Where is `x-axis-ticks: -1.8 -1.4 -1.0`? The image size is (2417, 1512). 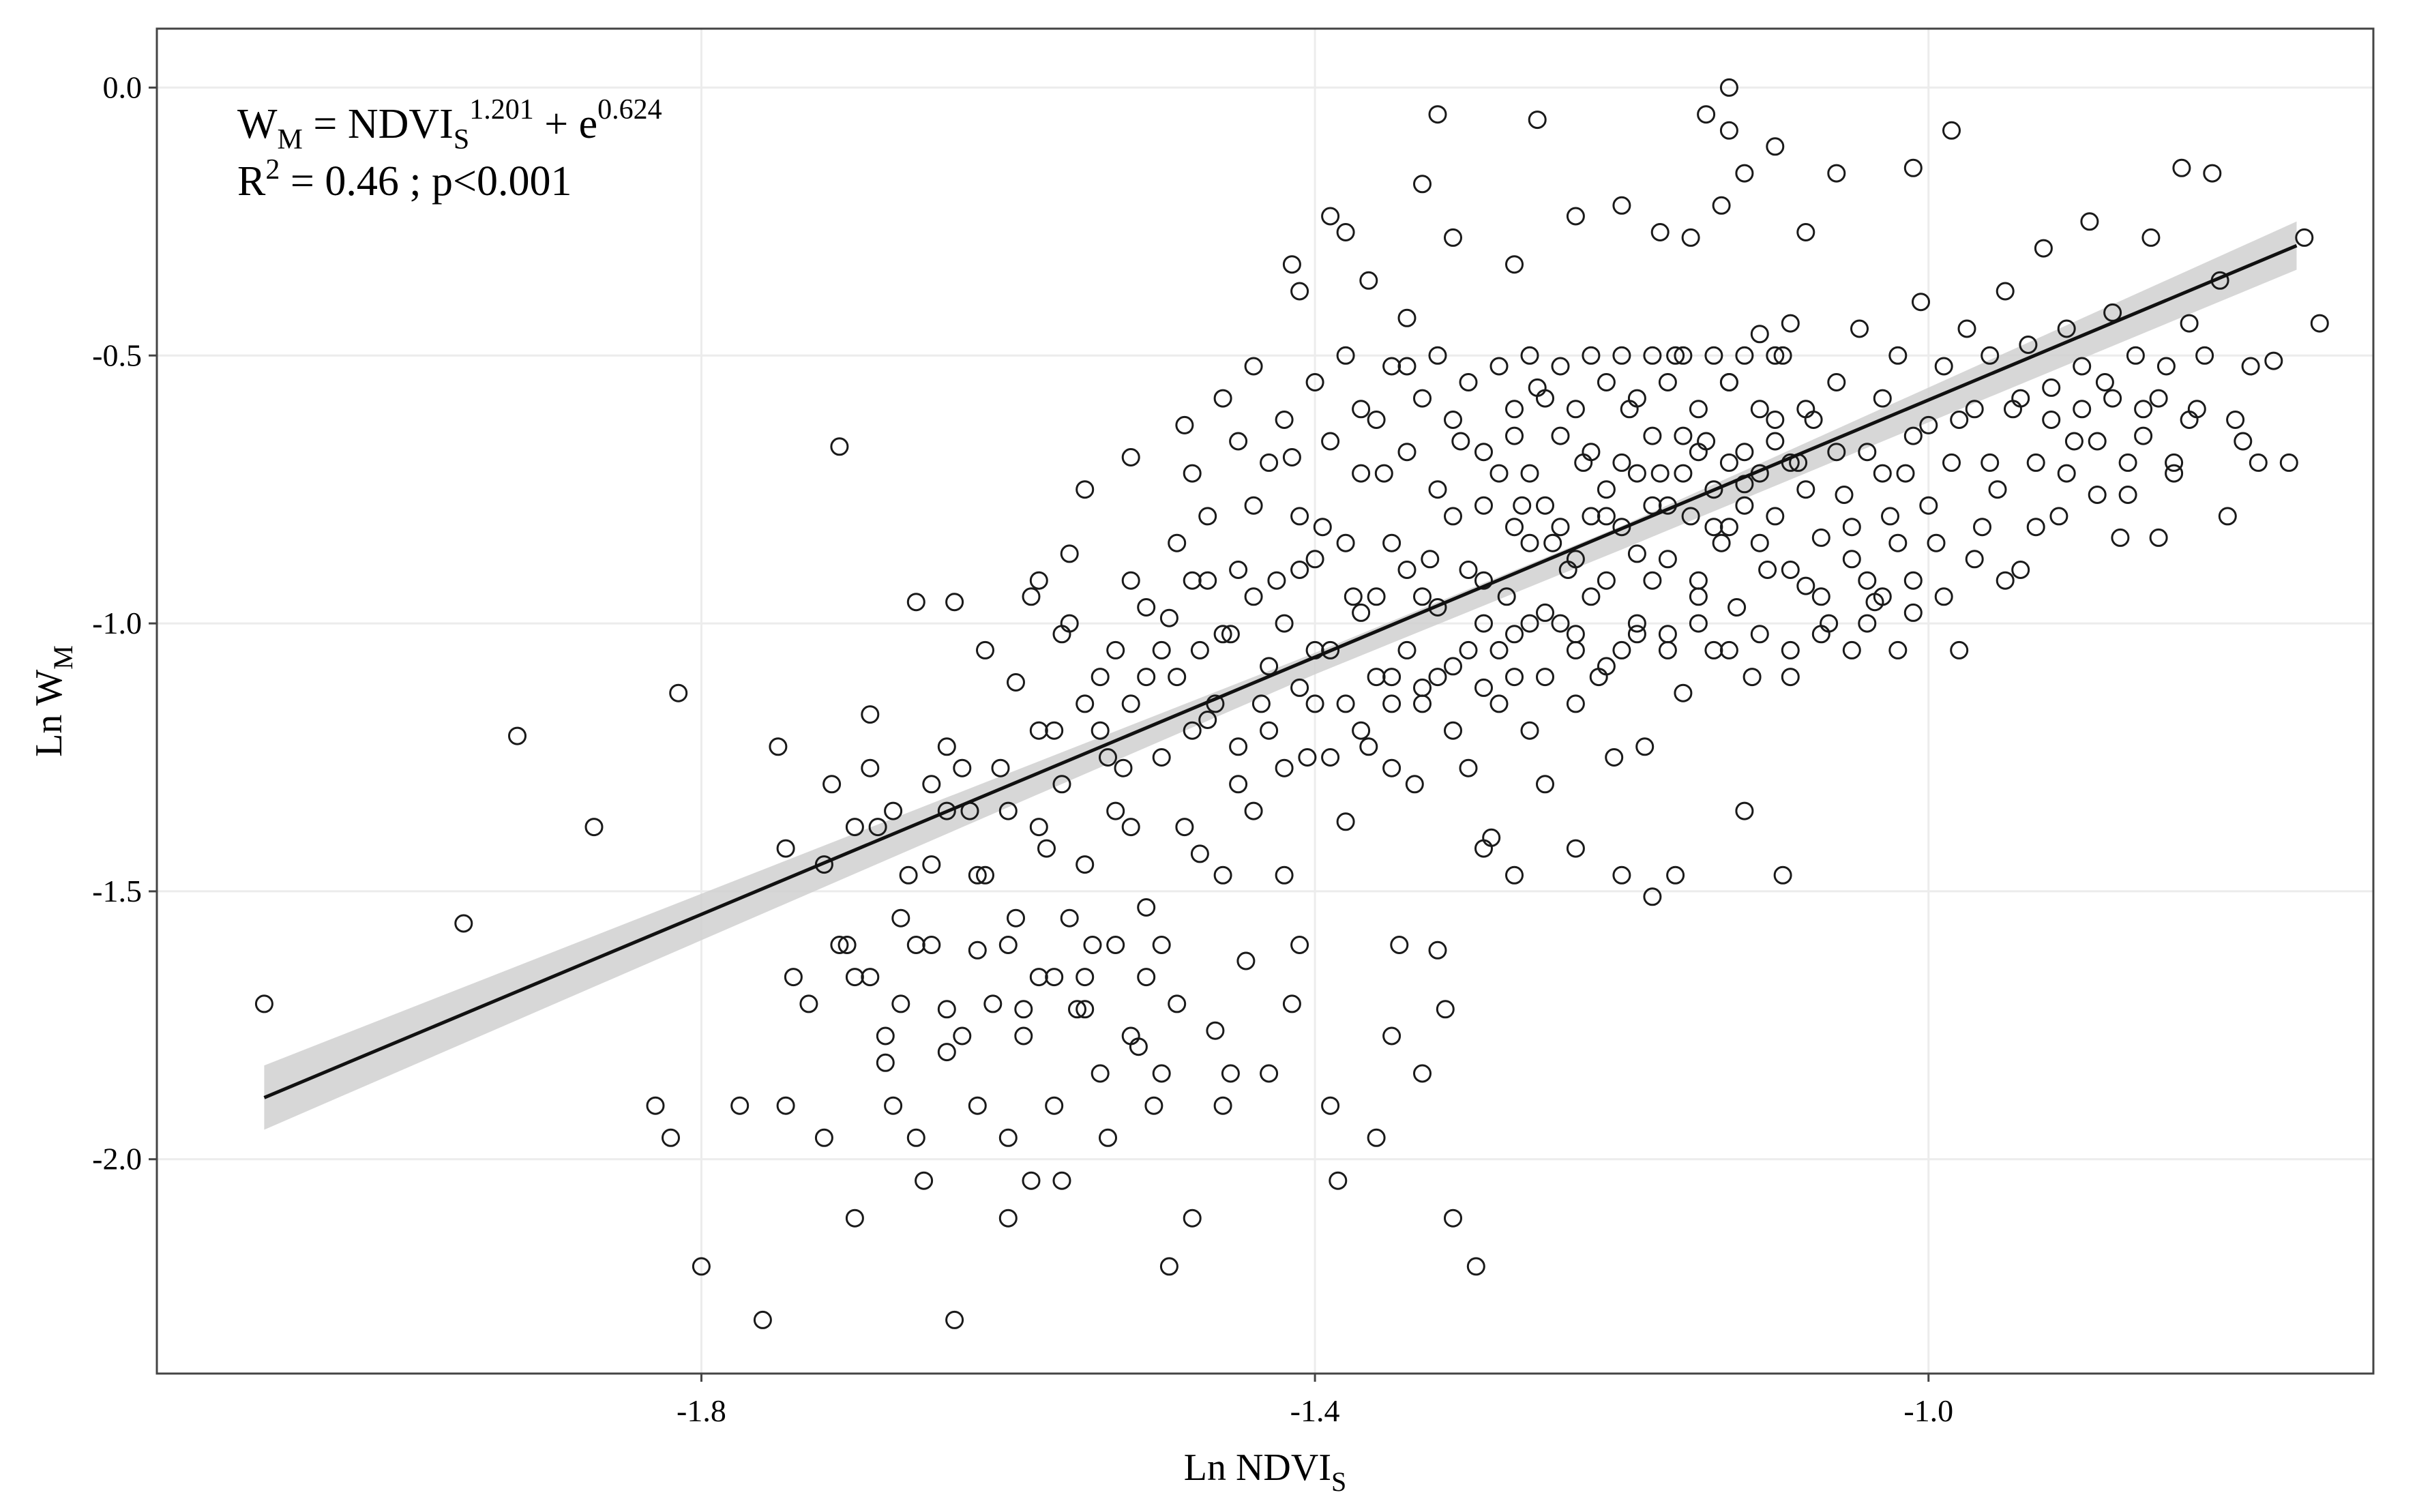 x-axis-ticks: -1.8 -1.4 -1.0 is located at coordinates (1315, 1401).